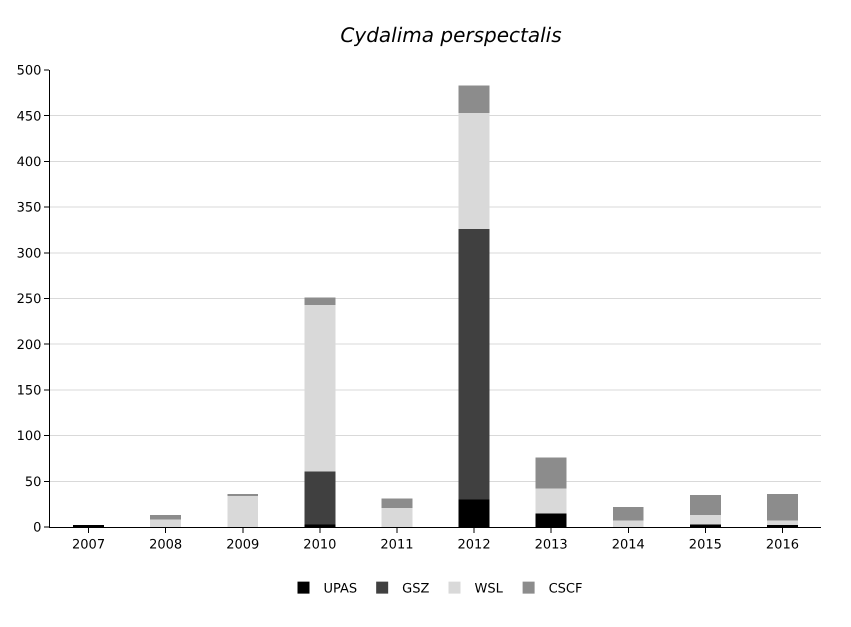  What do you see at coordinates (165, 545) in the screenshot?
I see `x-tick-label: 2008` at bounding box center [165, 545].